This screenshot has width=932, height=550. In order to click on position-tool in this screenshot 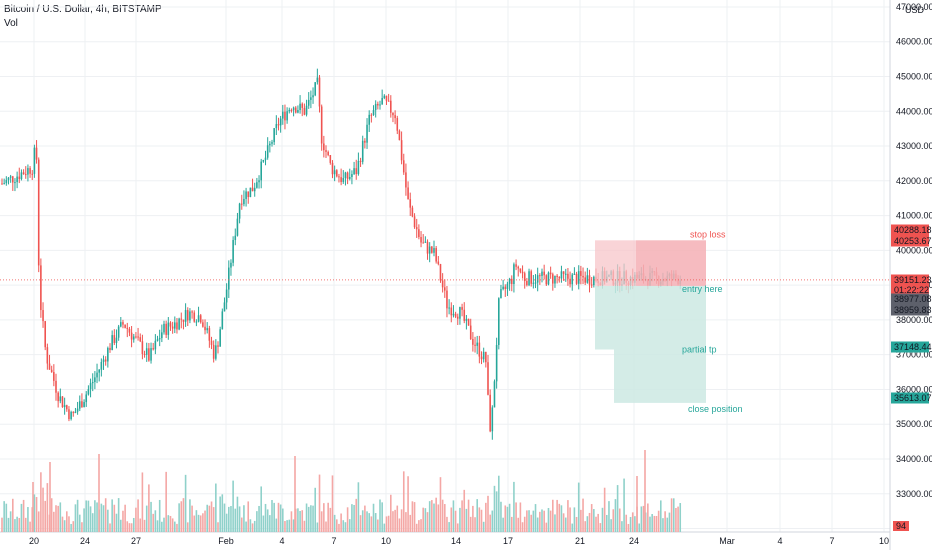, I will do `click(650, 321)`.